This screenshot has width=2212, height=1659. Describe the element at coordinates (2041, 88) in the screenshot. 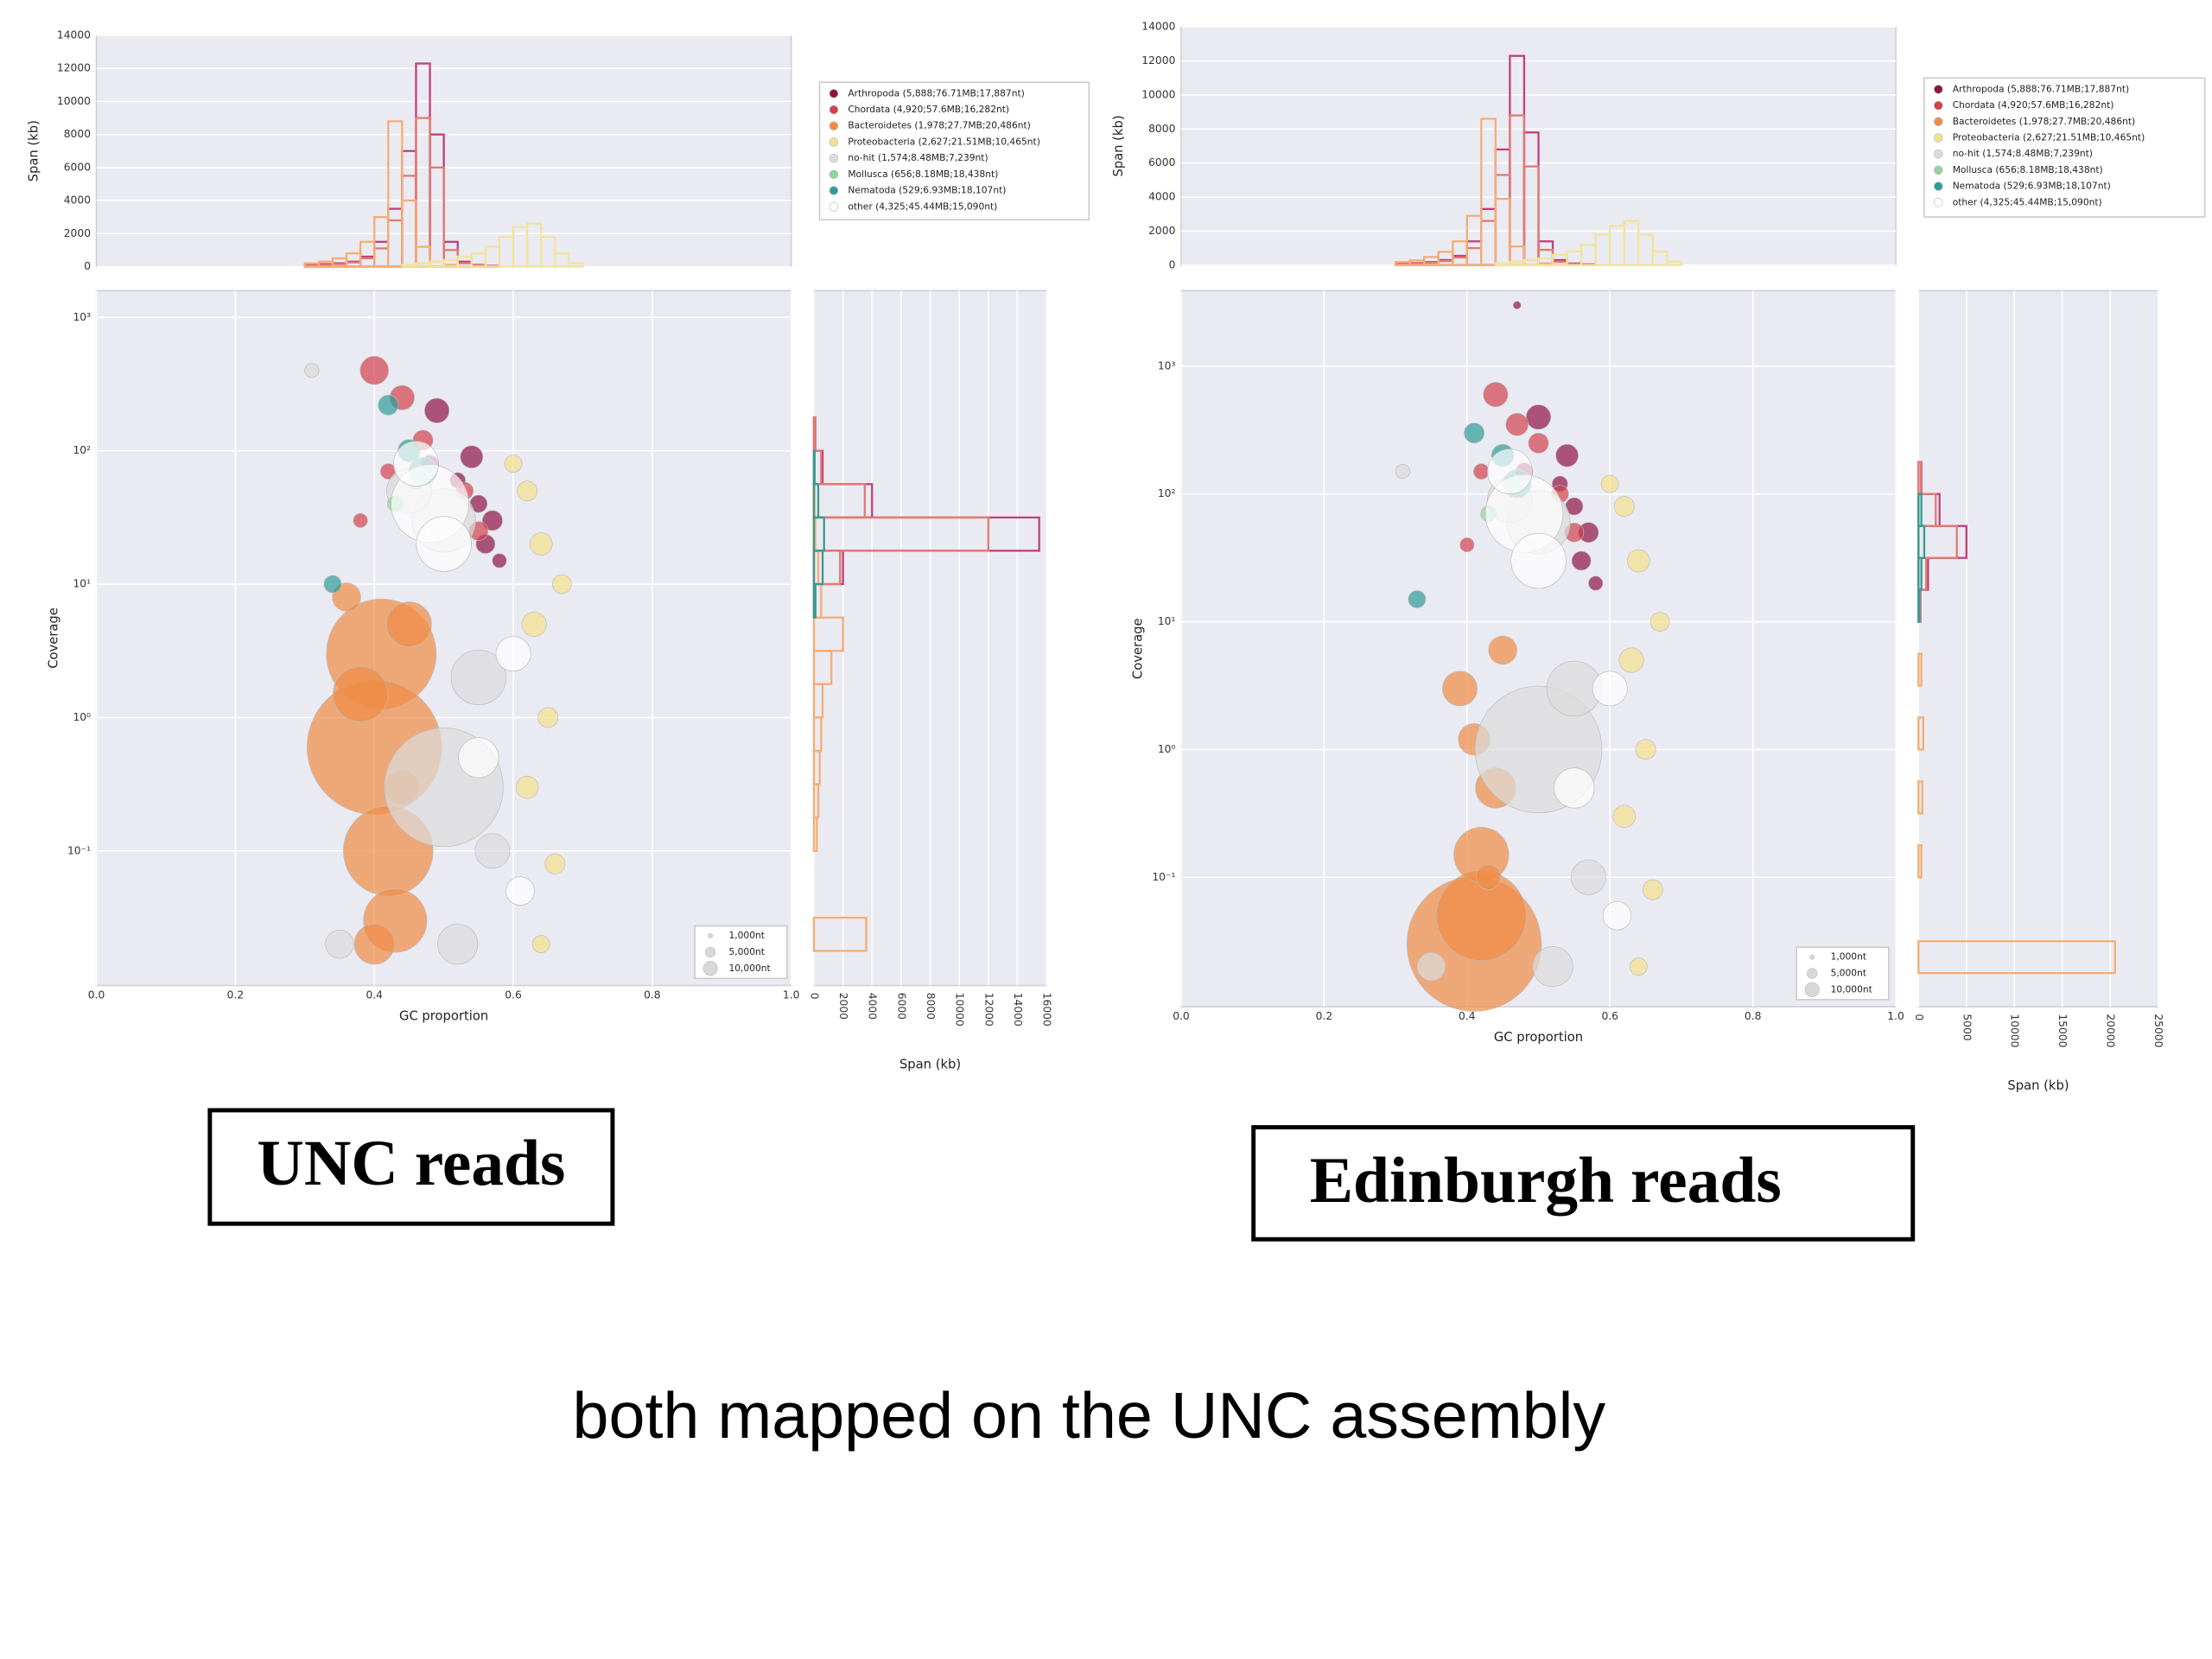

I see `legend-label: Arthropoda (5,888;76.71MB;17,887nt)` at that location.